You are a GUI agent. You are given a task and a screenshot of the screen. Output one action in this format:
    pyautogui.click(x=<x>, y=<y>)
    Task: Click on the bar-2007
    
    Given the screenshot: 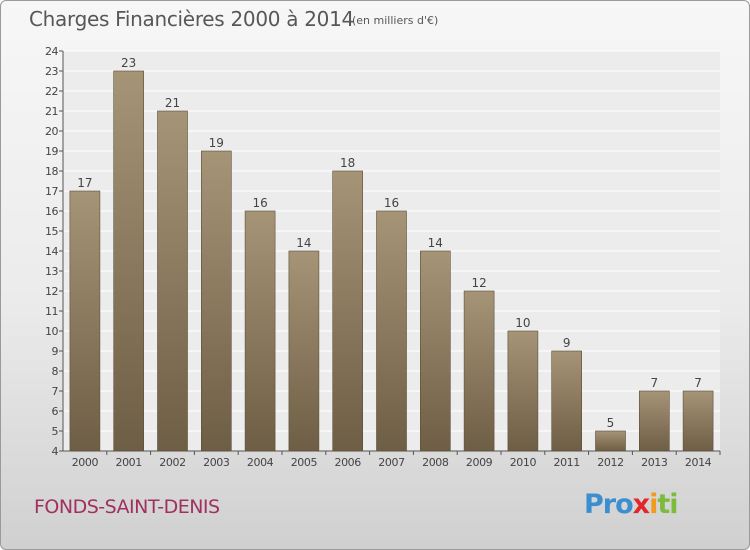 What is the action you would take?
    pyautogui.click(x=391, y=331)
    